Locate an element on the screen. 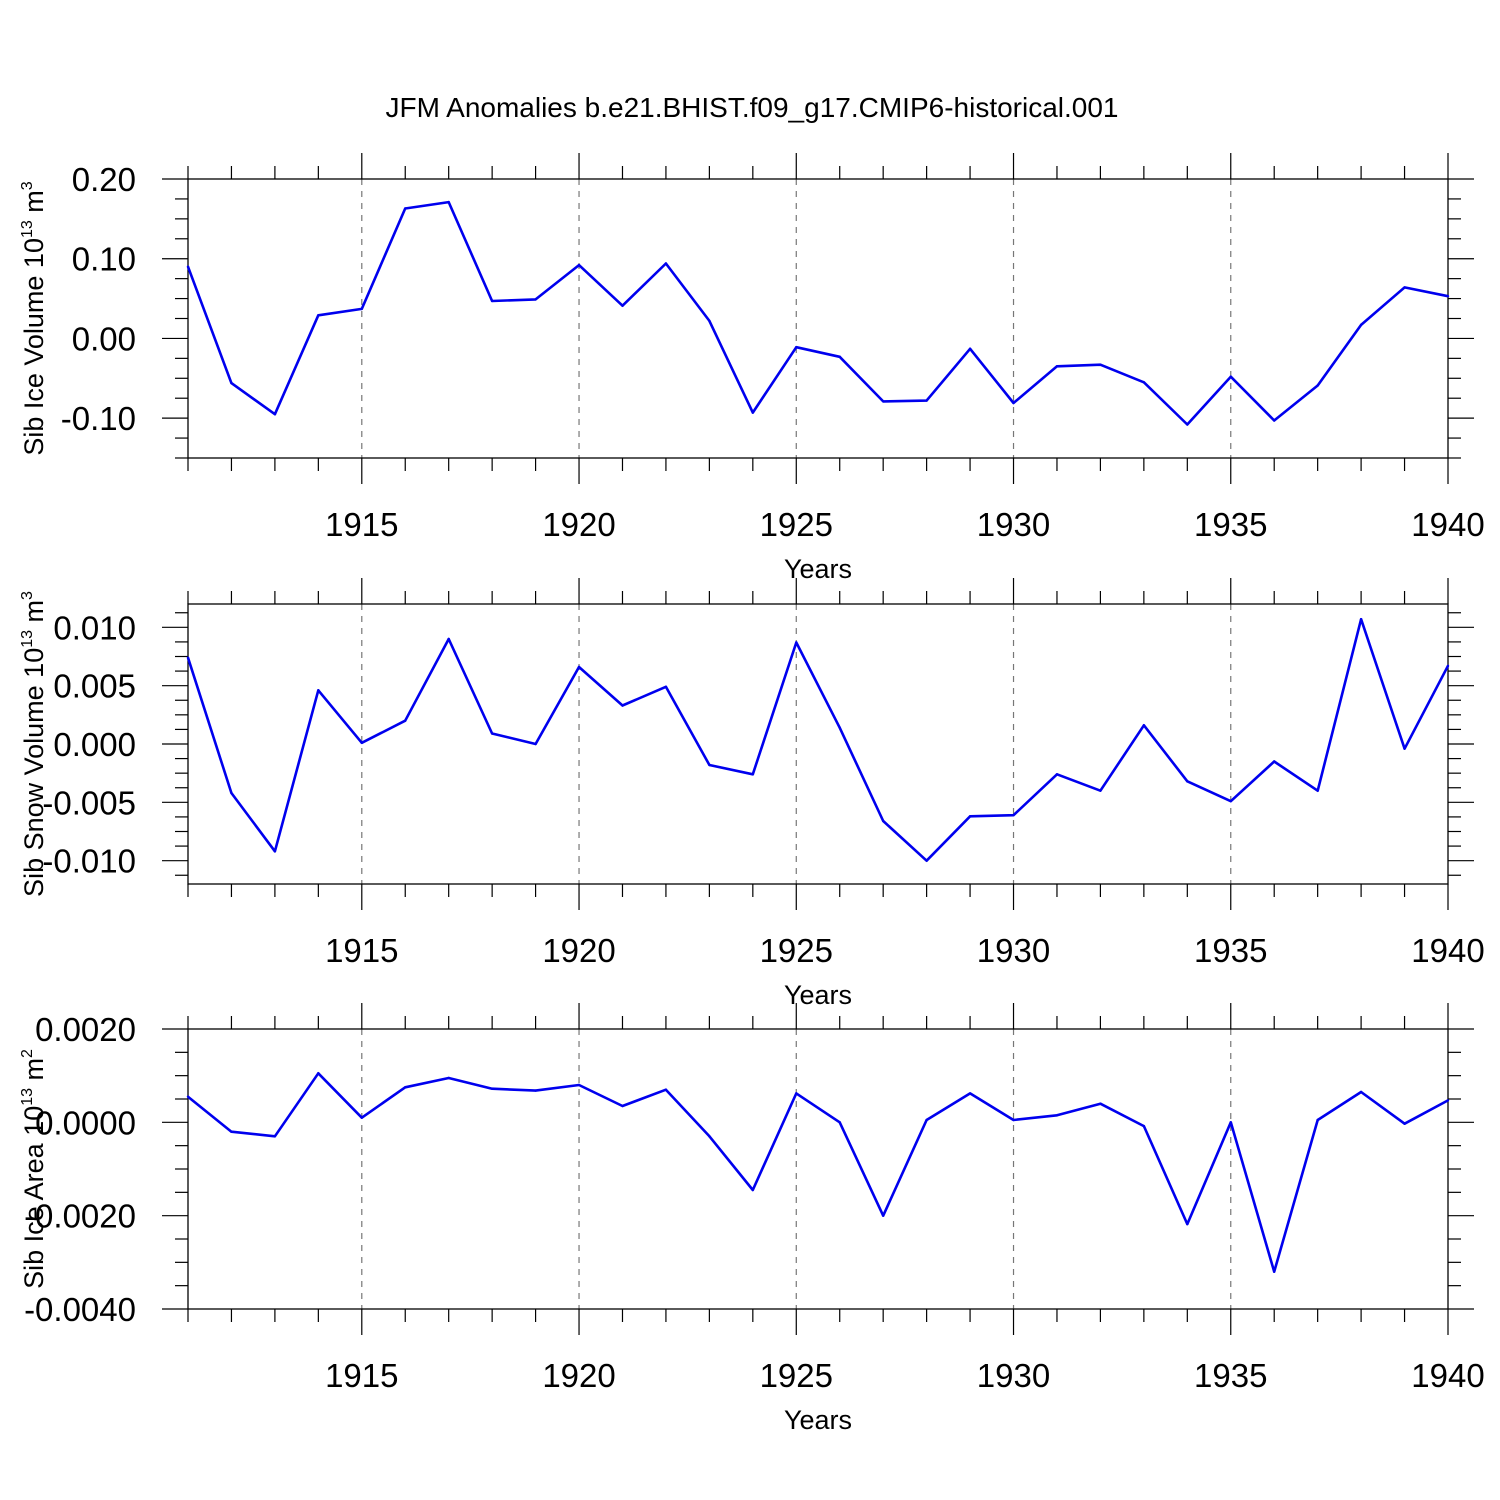 Image resolution: width=1500 pixels, height=1500 pixels. panel-1-data-point-1932 is located at coordinates (1100, 364).